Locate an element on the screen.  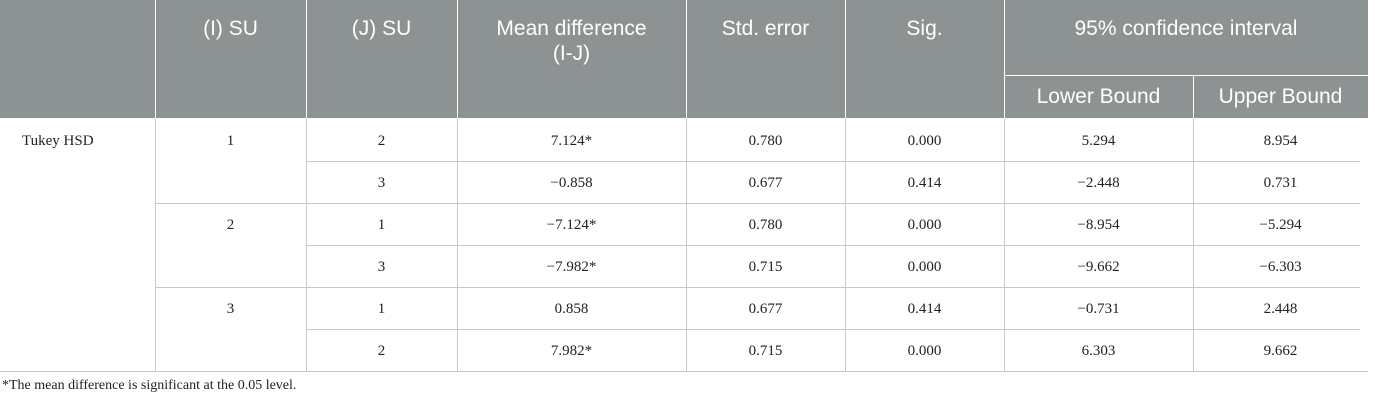
cell: −7.124* is located at coordinates (571, 225).